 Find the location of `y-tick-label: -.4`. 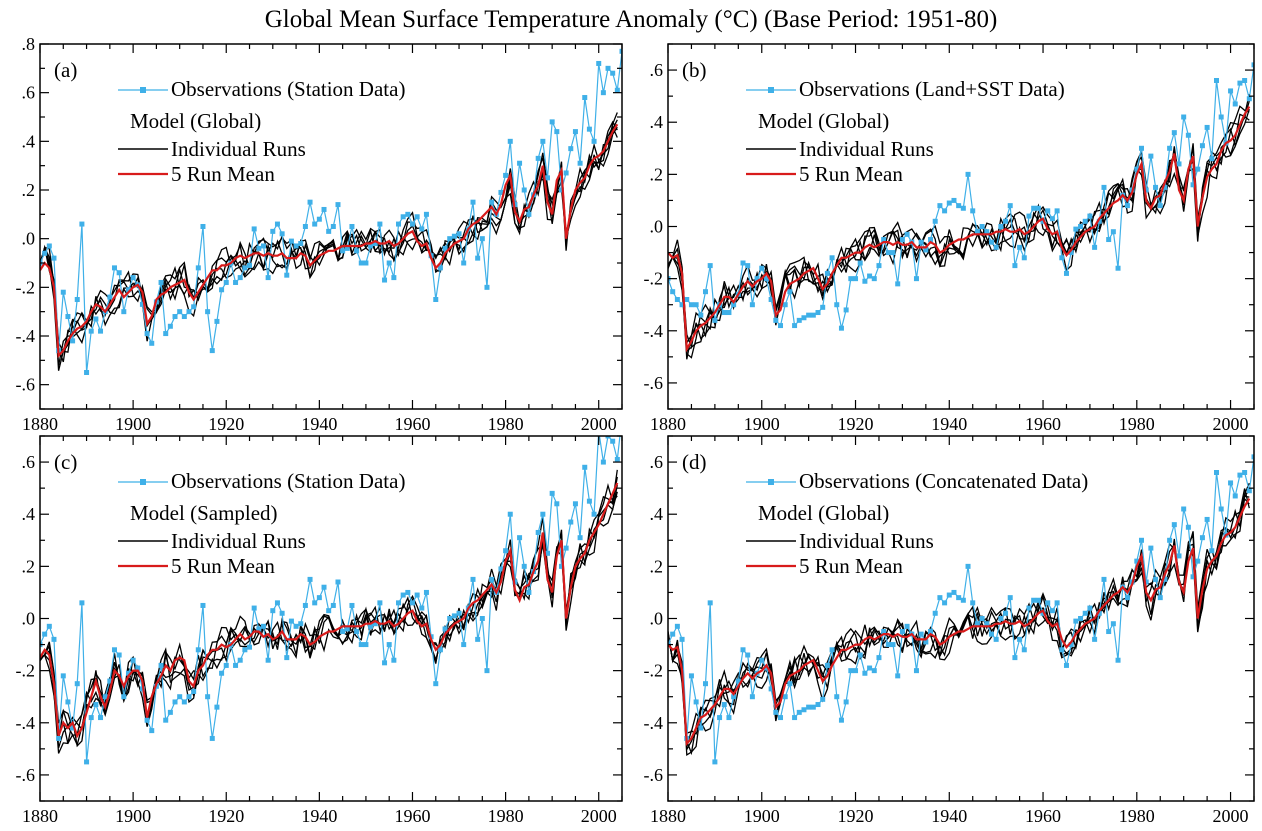

y-tick-label: -.4 is located at coordinates (654, 723).